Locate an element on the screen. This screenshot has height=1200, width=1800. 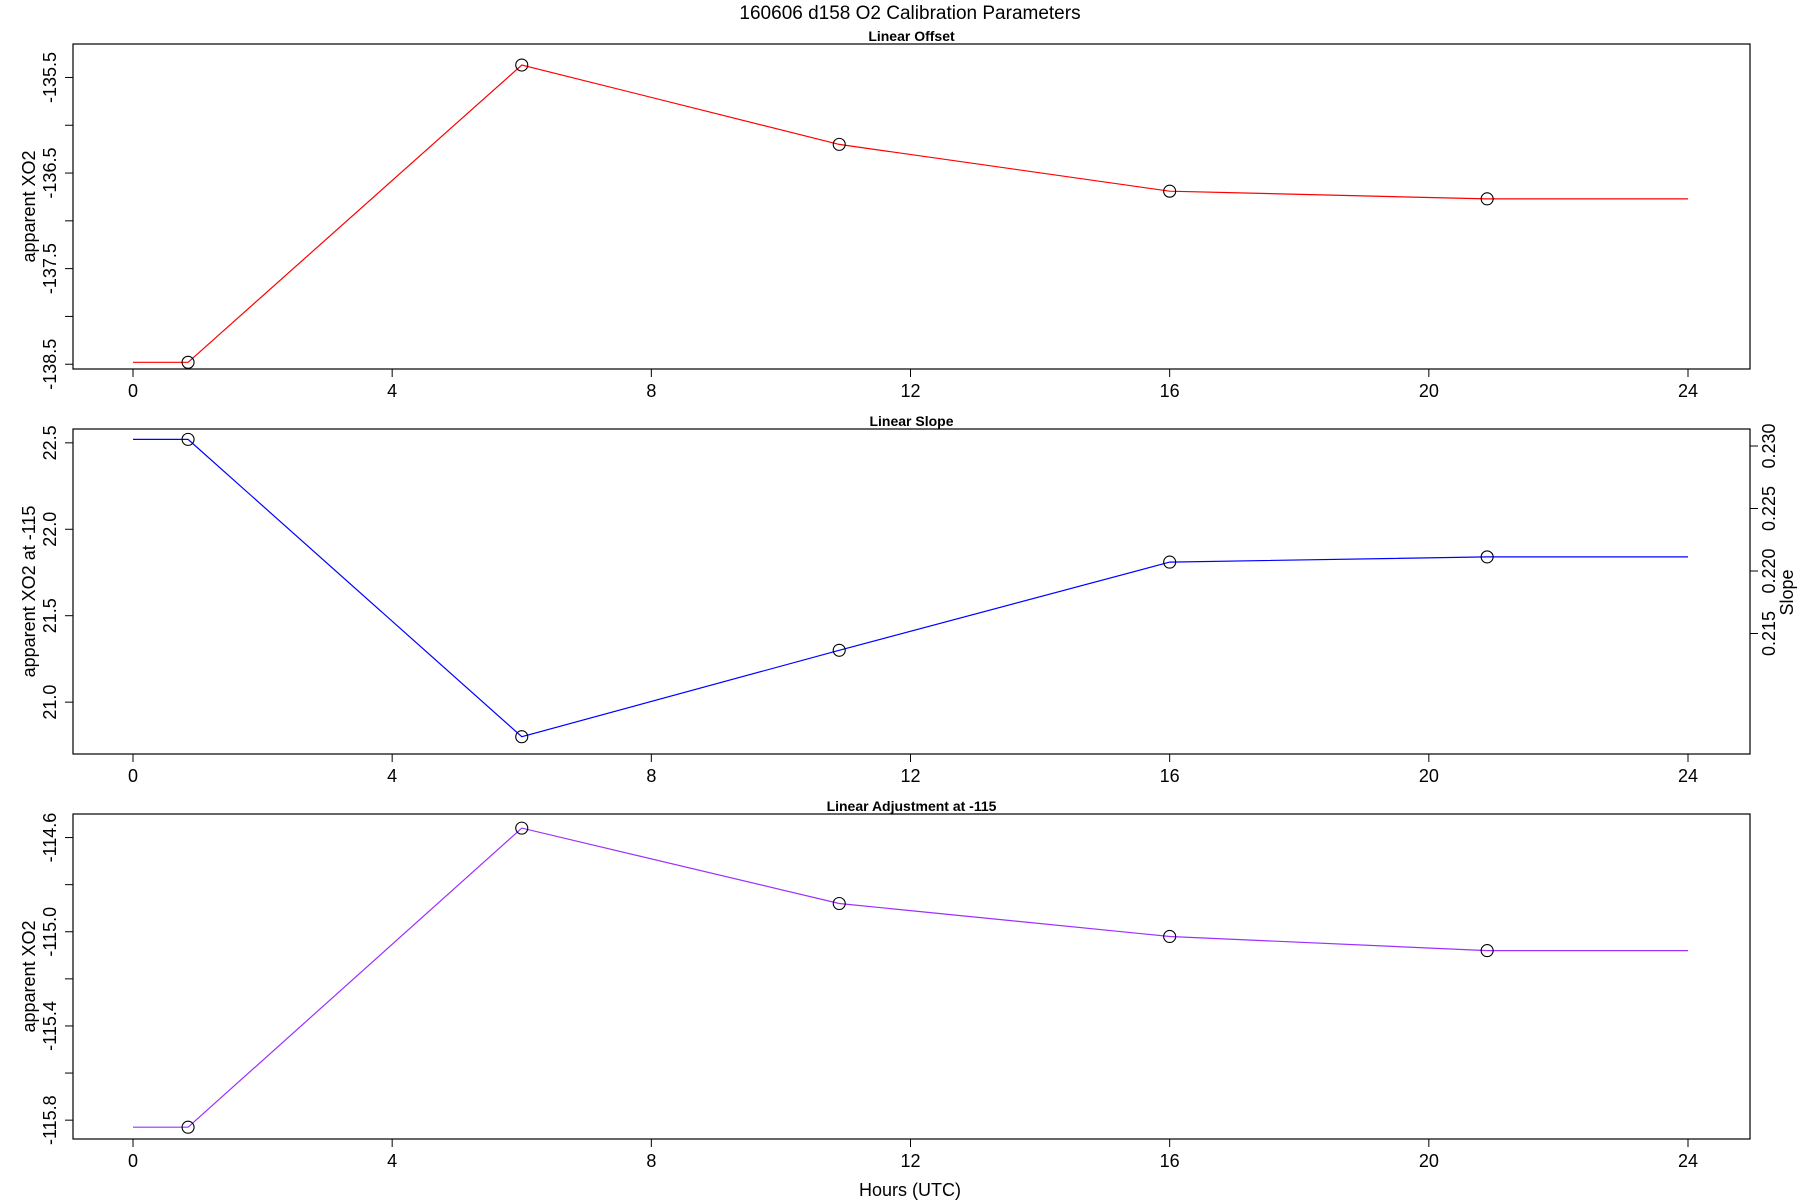
y-tick-label: 21.0 is located at coordinates (50, 702).